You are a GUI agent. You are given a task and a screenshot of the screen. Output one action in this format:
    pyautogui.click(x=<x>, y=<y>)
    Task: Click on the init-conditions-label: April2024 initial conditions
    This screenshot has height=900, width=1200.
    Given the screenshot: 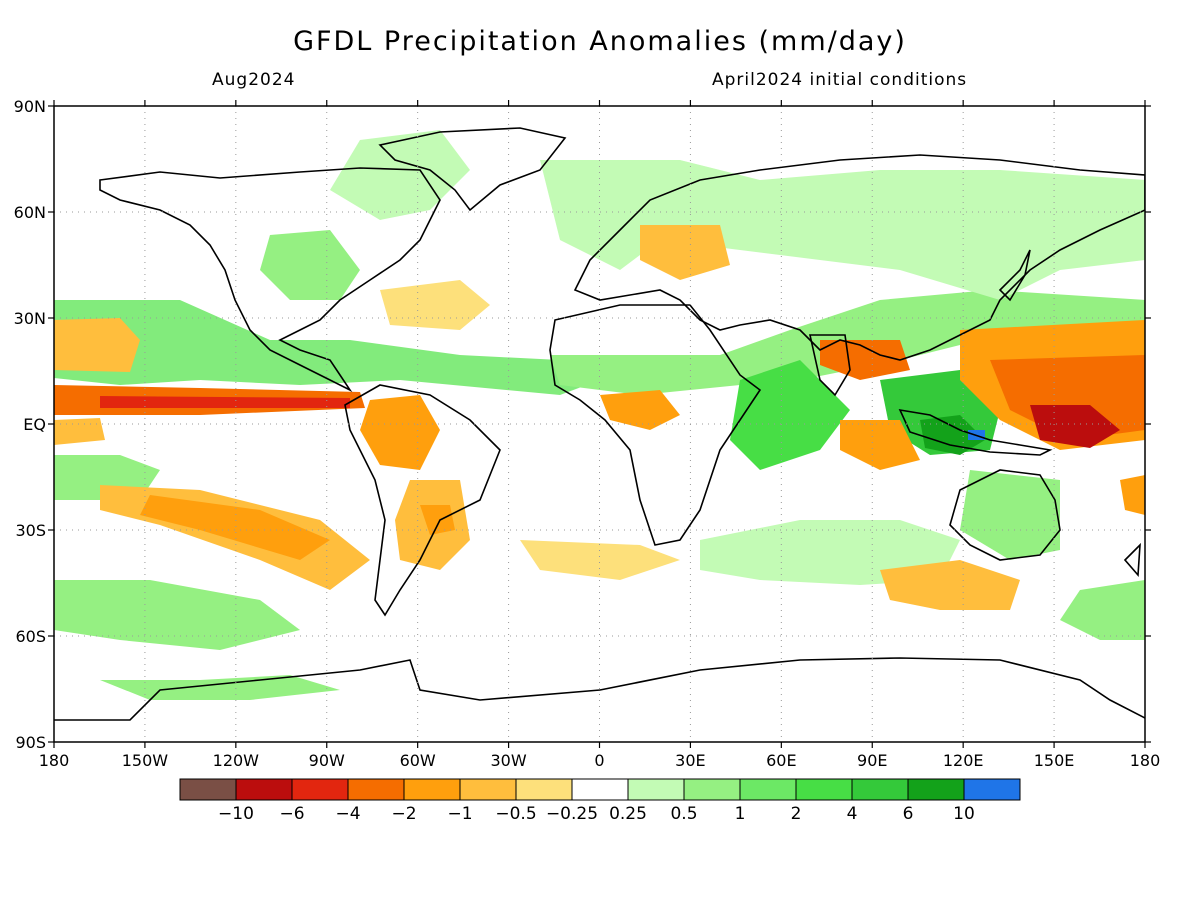 What is the action you would take?
    pyautogui.click(x=840, y=80)
    